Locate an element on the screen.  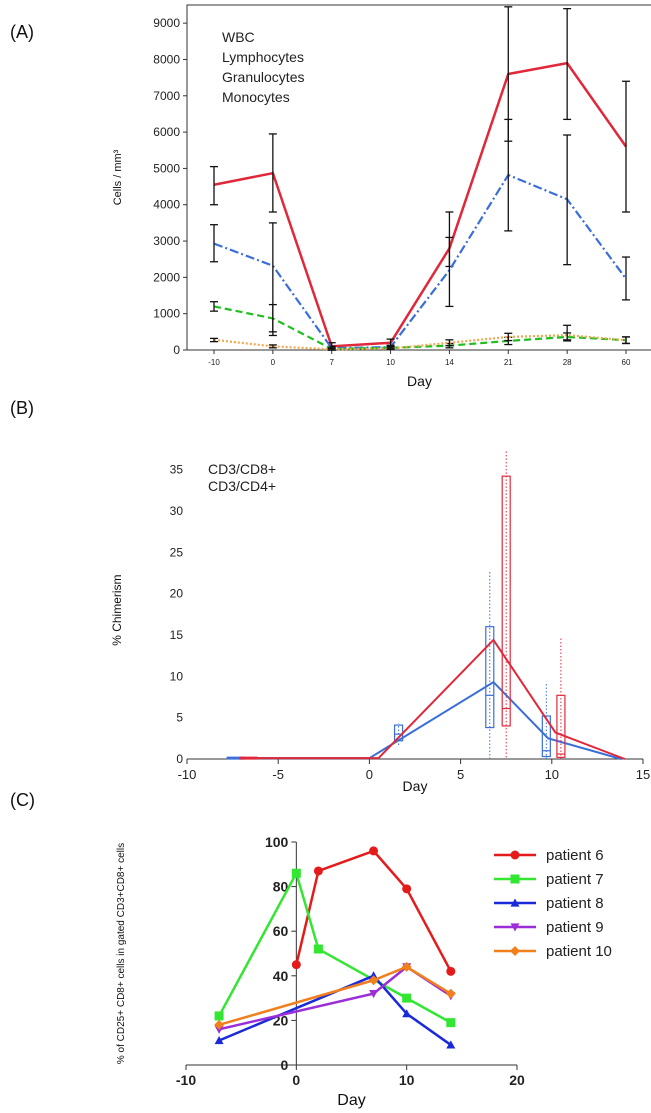
x-tick-label: -5 is located at coordinates (278, 774).